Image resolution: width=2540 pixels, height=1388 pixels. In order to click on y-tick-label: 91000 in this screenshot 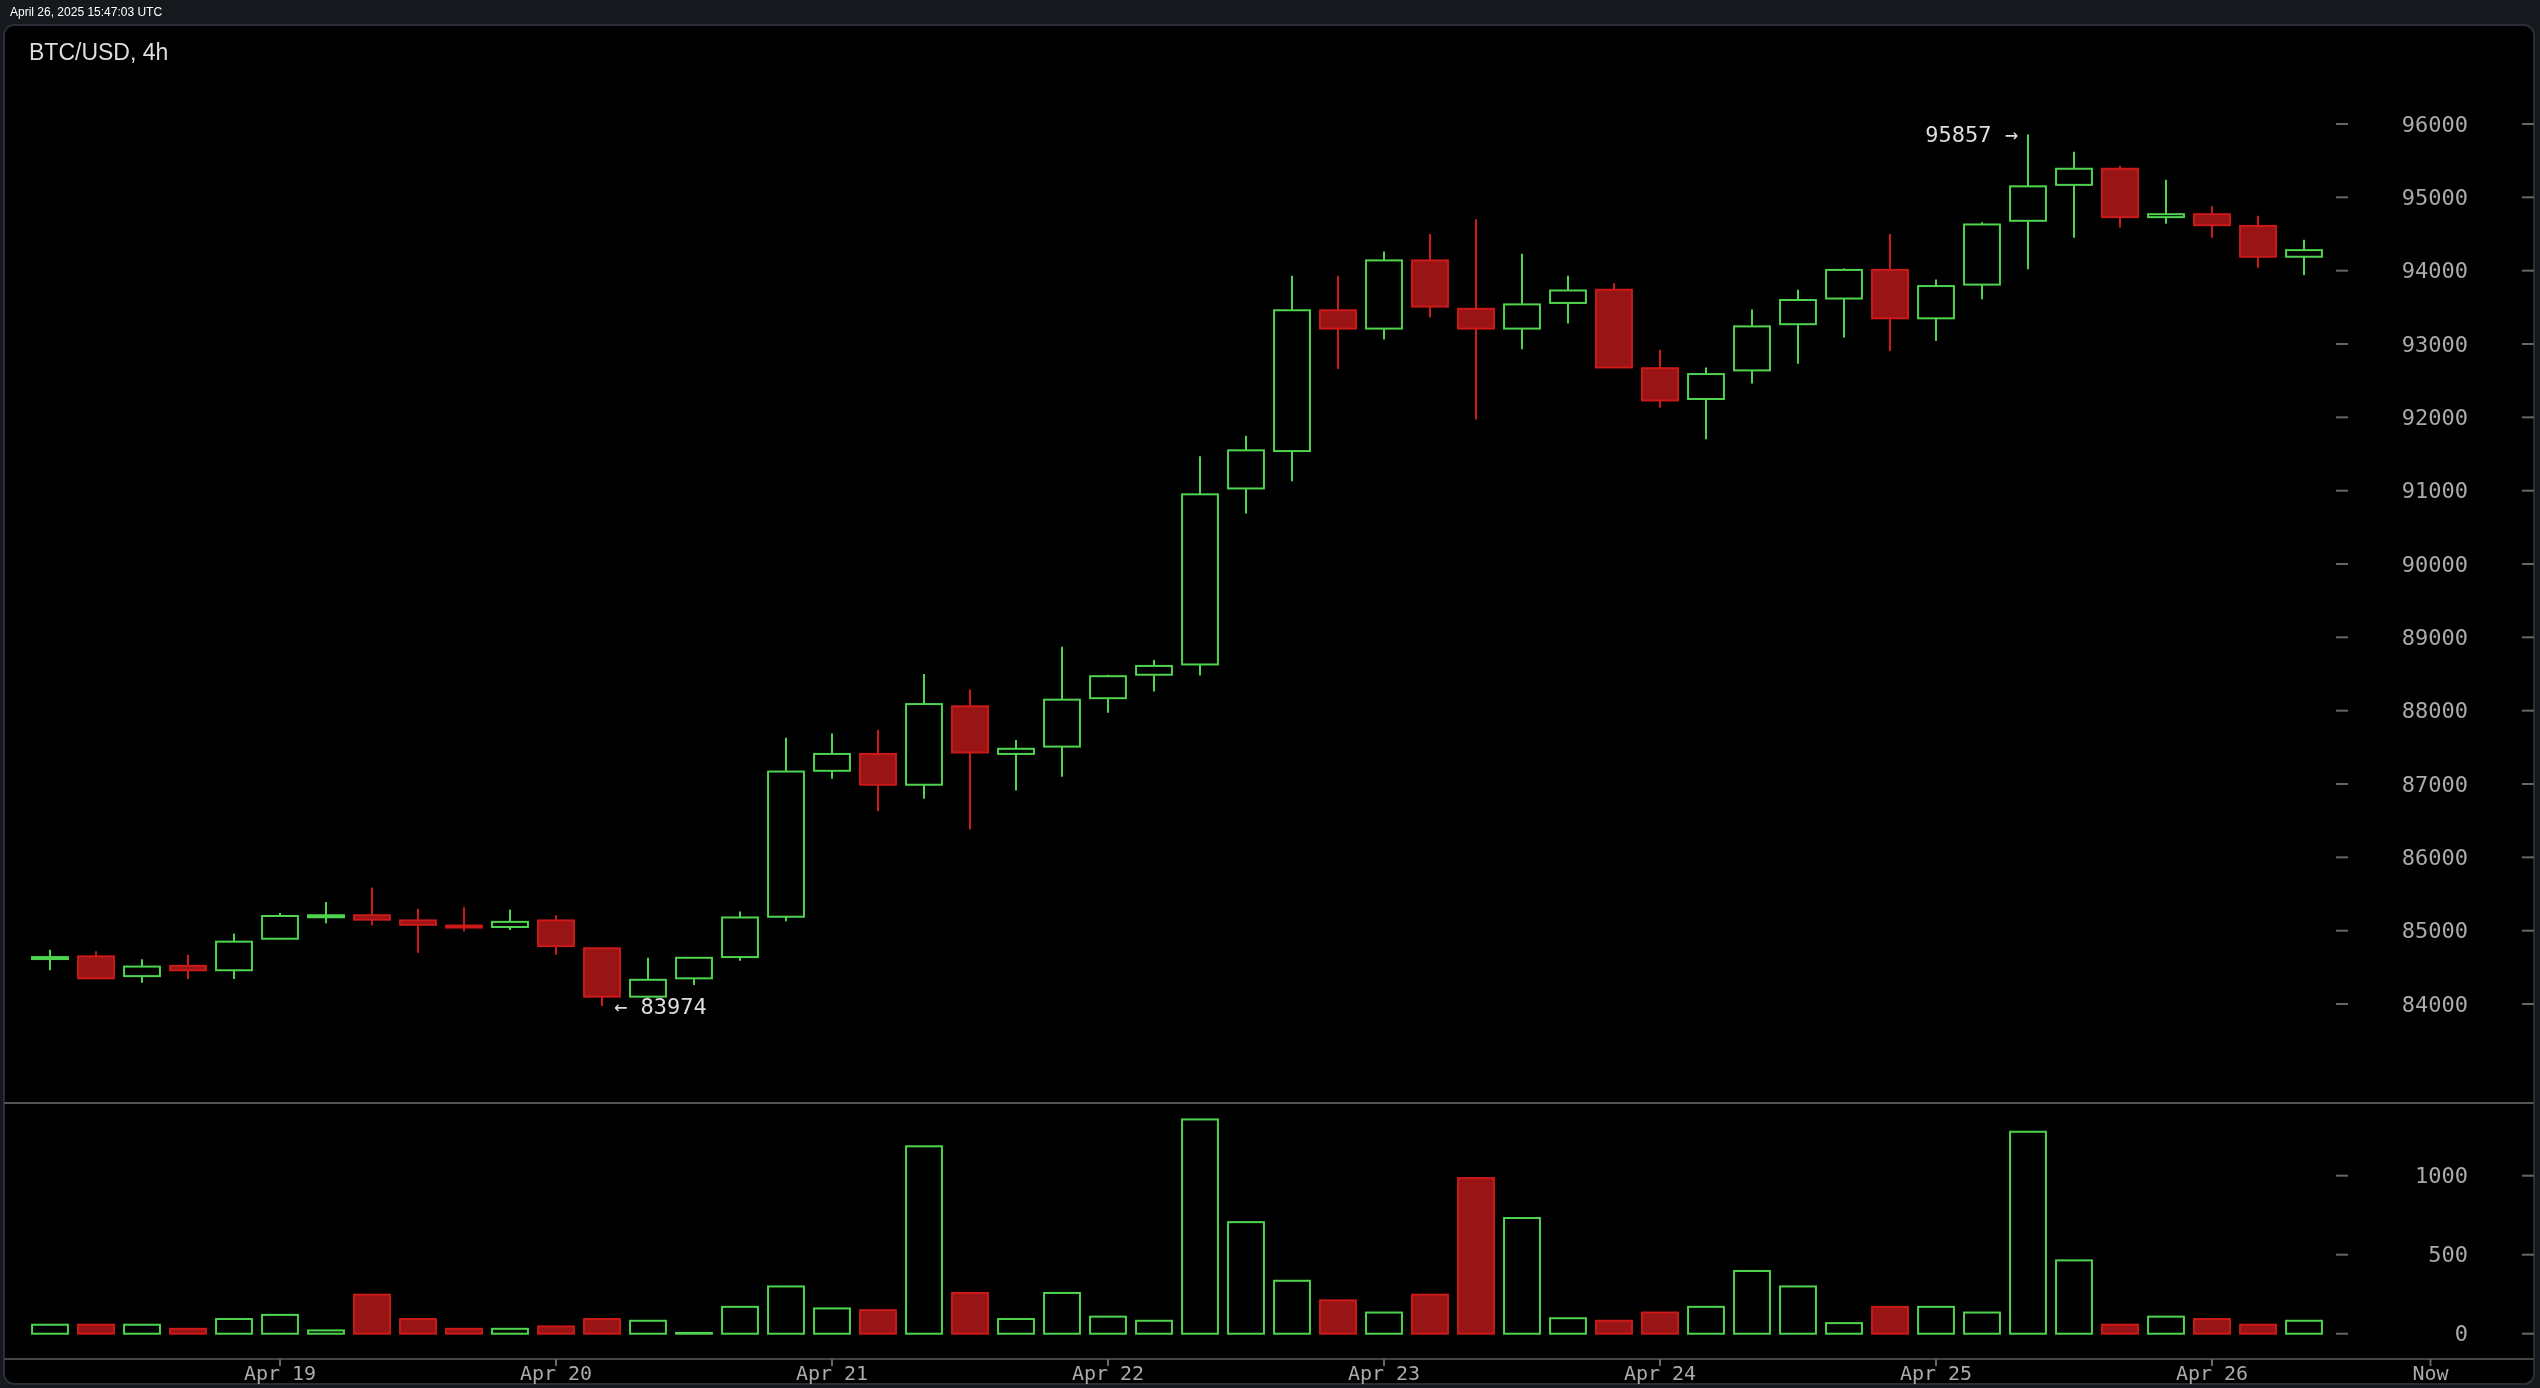, I will do `click(2434, 491)`.